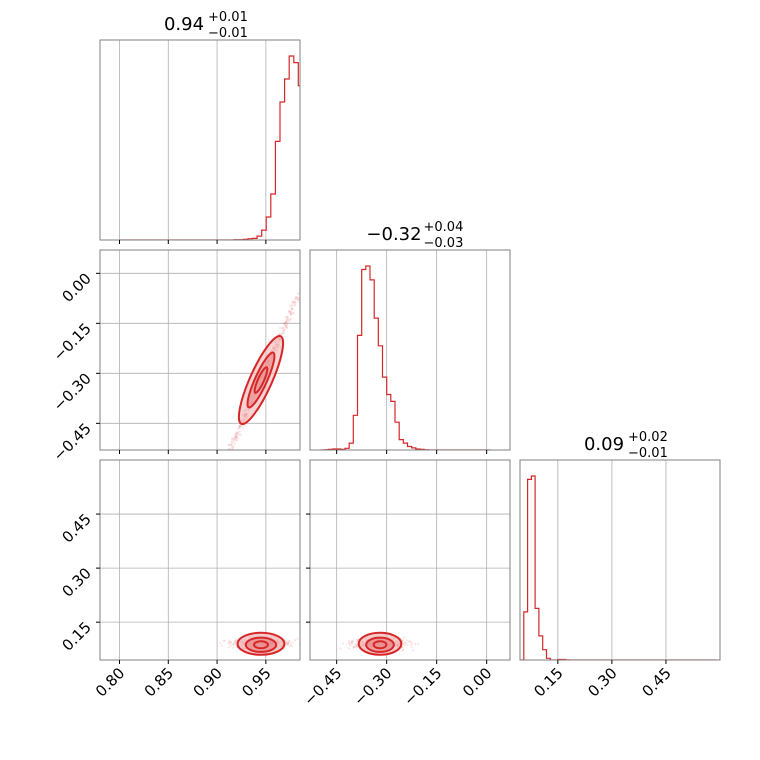 Image resolution: width=760 pixels, height=760 pixels. I want to click on x-tick-label: 0.95, so click(256, 682).